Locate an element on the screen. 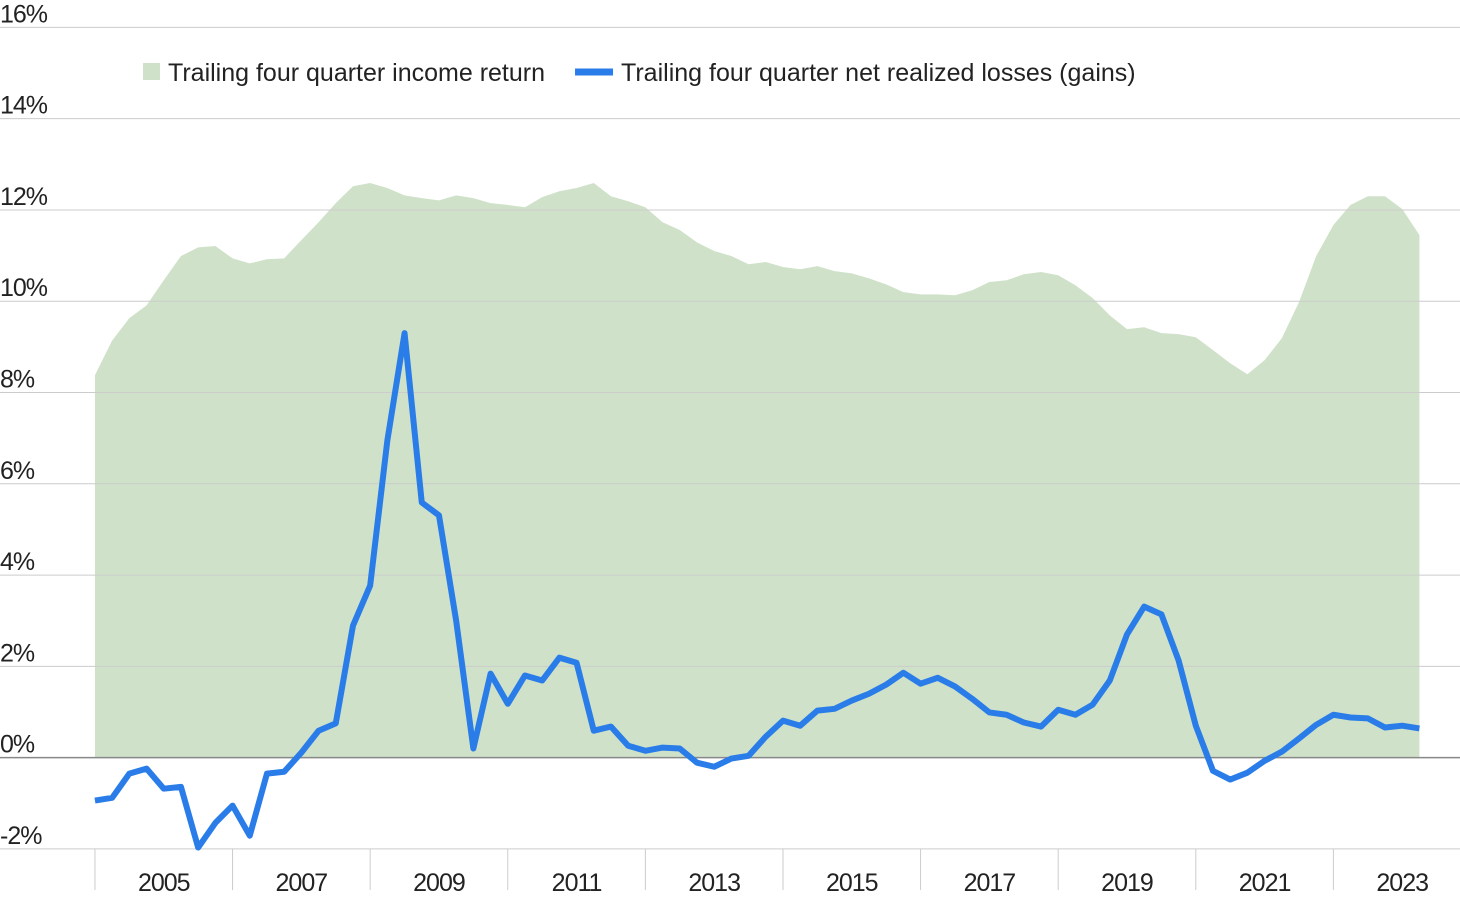  y-tick-label: 6% is located at coordinates (17, 471).